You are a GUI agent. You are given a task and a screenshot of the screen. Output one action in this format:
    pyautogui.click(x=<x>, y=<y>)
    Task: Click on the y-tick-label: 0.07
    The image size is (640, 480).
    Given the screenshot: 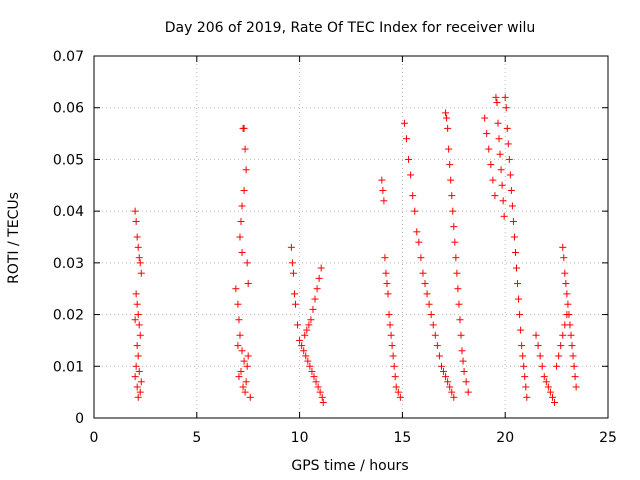 What is the action you would take?
    pyautogui.click(x=68, y=57)
    